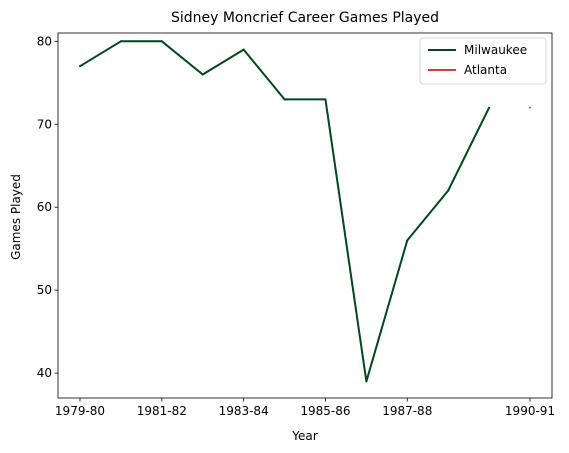 The width and height of the screenshot is (569, 453). I want to click on y-tick-label: 80, so click(44, 41).